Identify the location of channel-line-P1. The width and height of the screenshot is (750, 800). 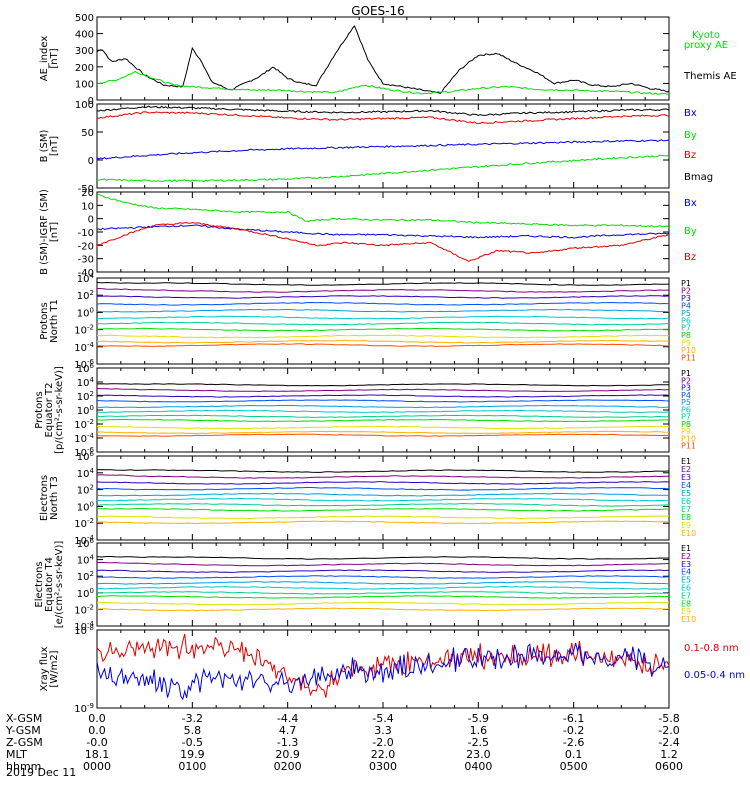
(383, 283).